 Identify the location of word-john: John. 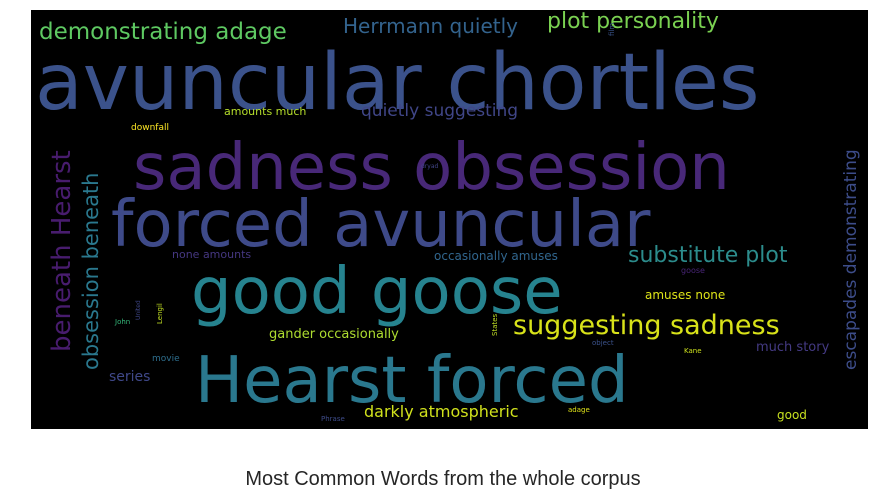
(123, 322).